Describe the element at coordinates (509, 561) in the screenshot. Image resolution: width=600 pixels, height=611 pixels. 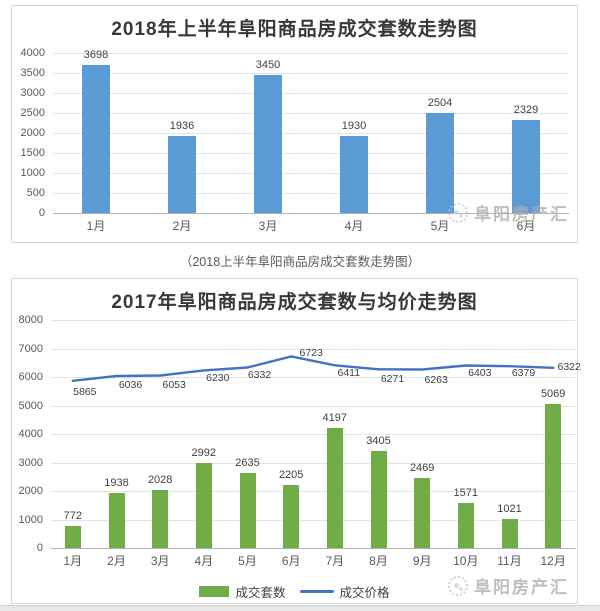
I see `x-axis-category-label: 11月` at that location.